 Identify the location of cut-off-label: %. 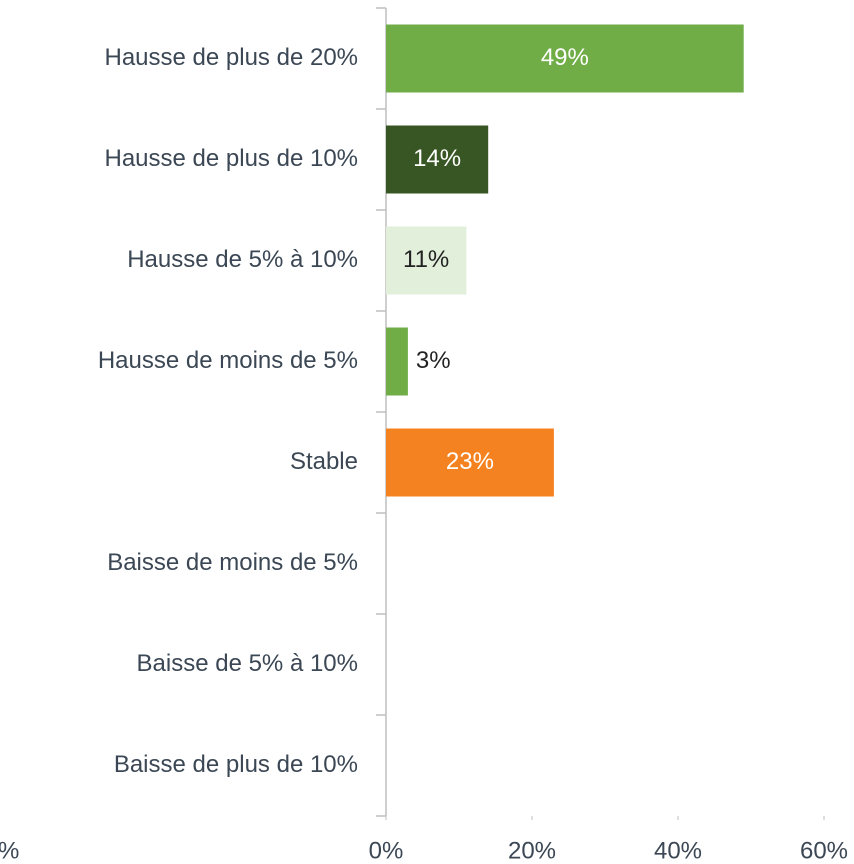
(9, 850).